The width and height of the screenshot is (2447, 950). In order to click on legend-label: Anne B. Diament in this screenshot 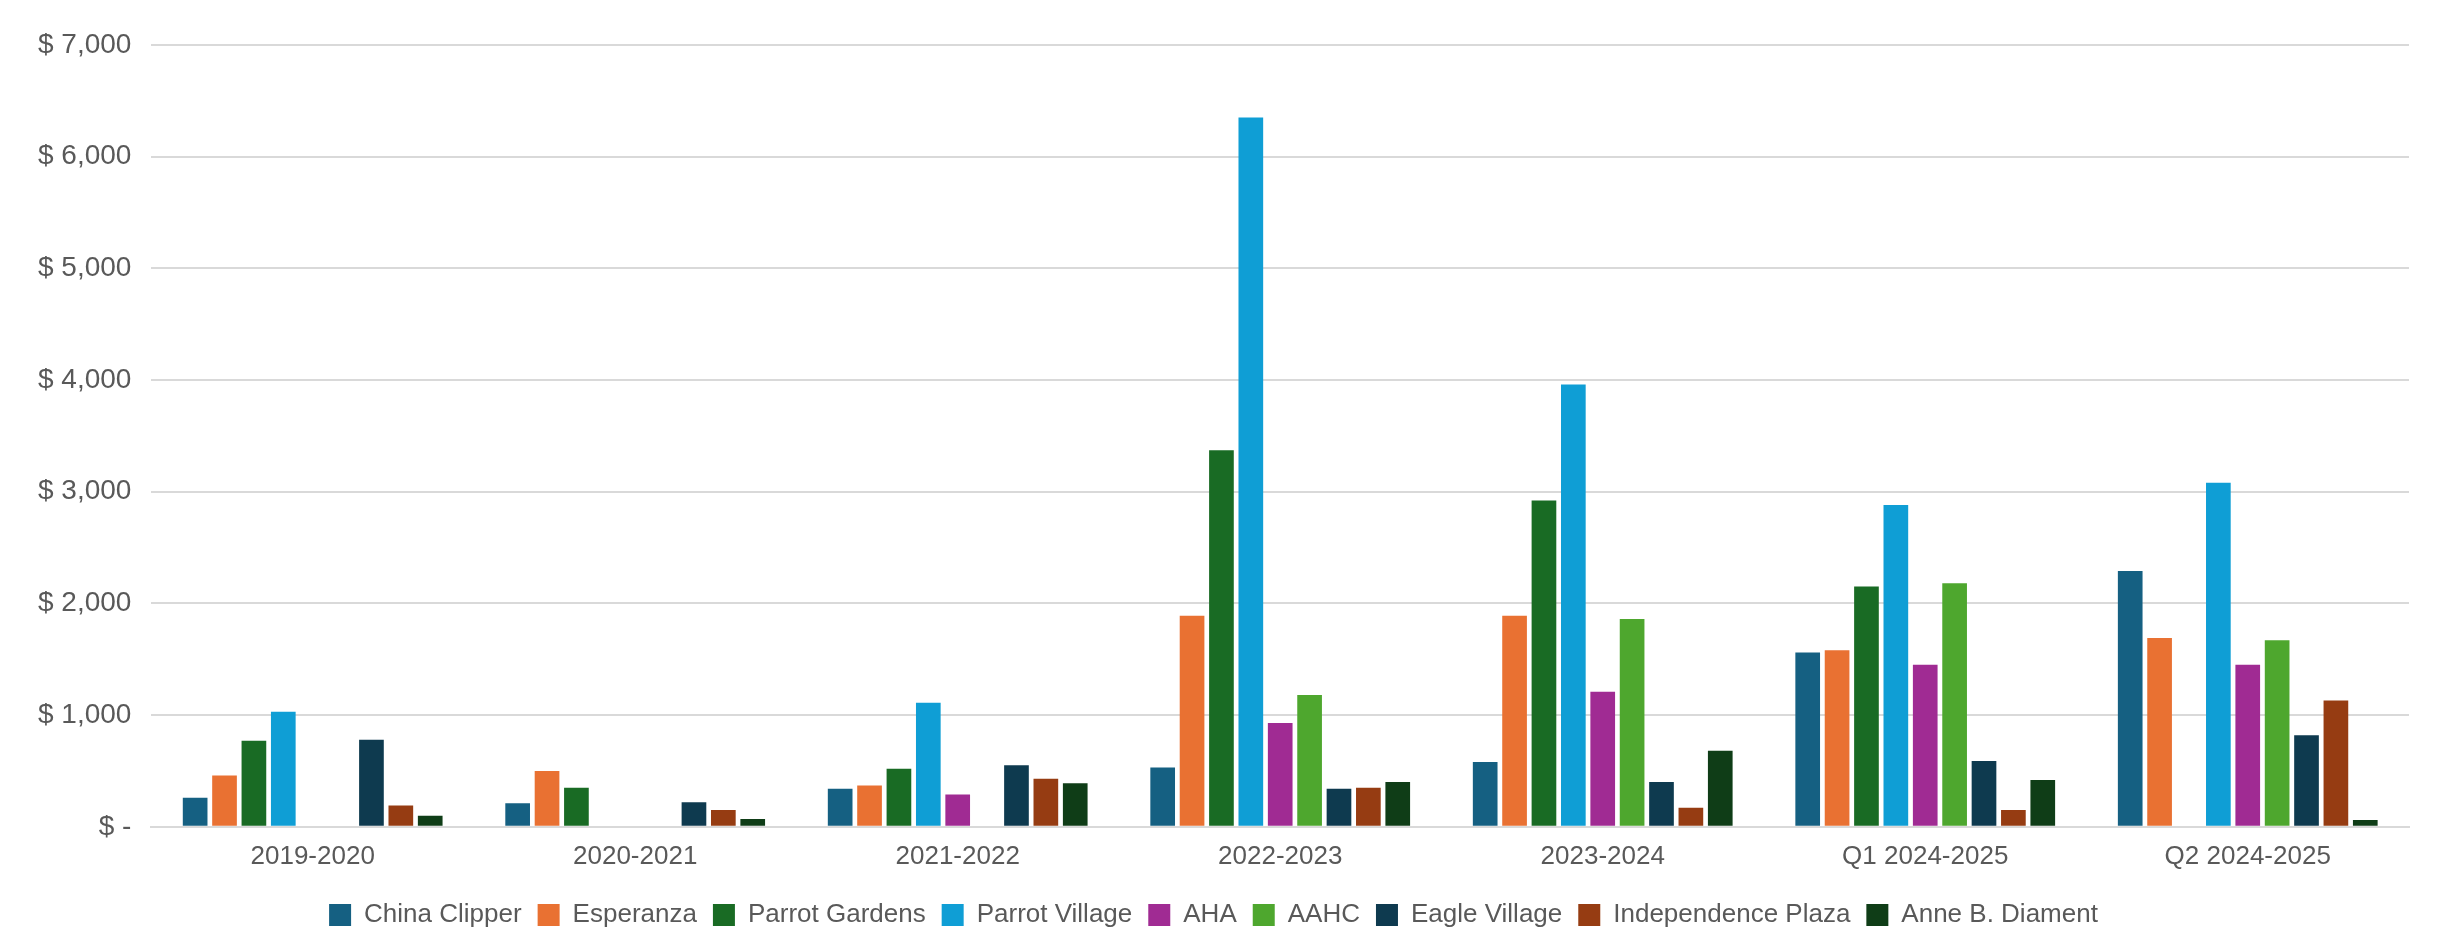, I will do `click(2000, 913)`.